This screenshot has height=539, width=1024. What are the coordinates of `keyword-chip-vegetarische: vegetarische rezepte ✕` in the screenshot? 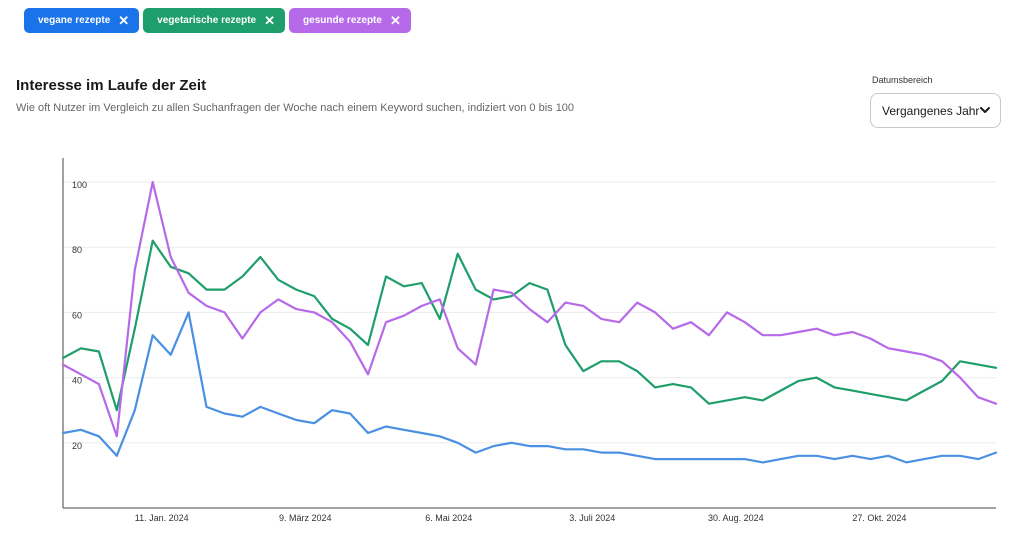 It's located at (214, 20).